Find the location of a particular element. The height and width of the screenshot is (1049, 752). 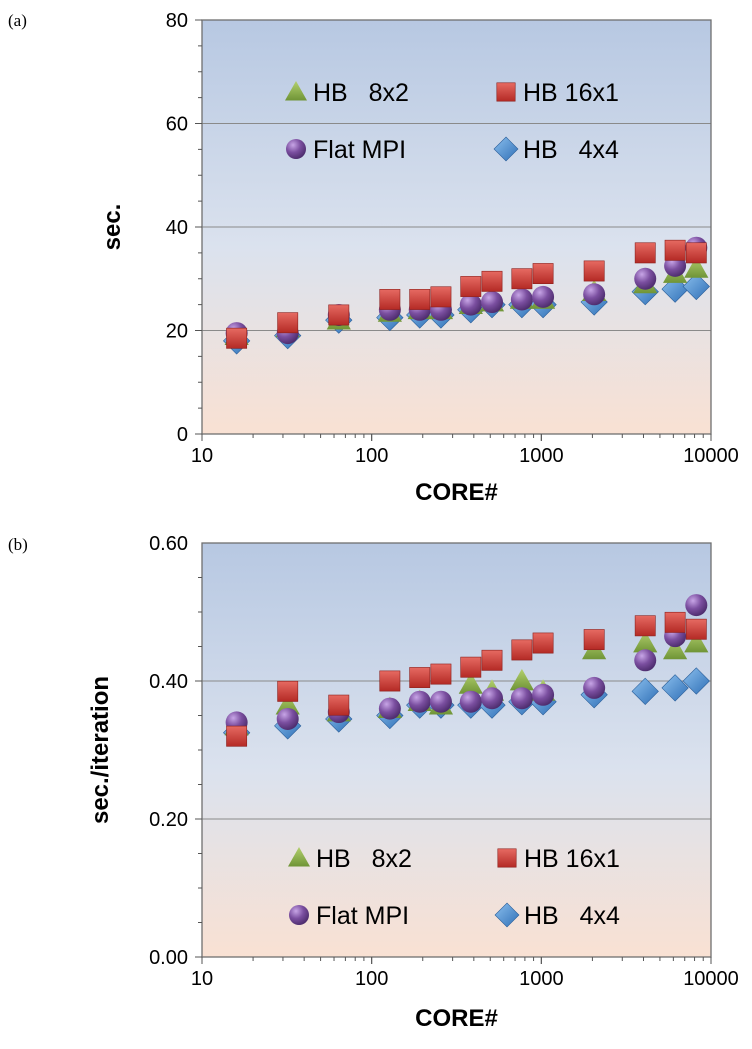

y-axis-title: sec./iteration is located at coordinates (100, 750).